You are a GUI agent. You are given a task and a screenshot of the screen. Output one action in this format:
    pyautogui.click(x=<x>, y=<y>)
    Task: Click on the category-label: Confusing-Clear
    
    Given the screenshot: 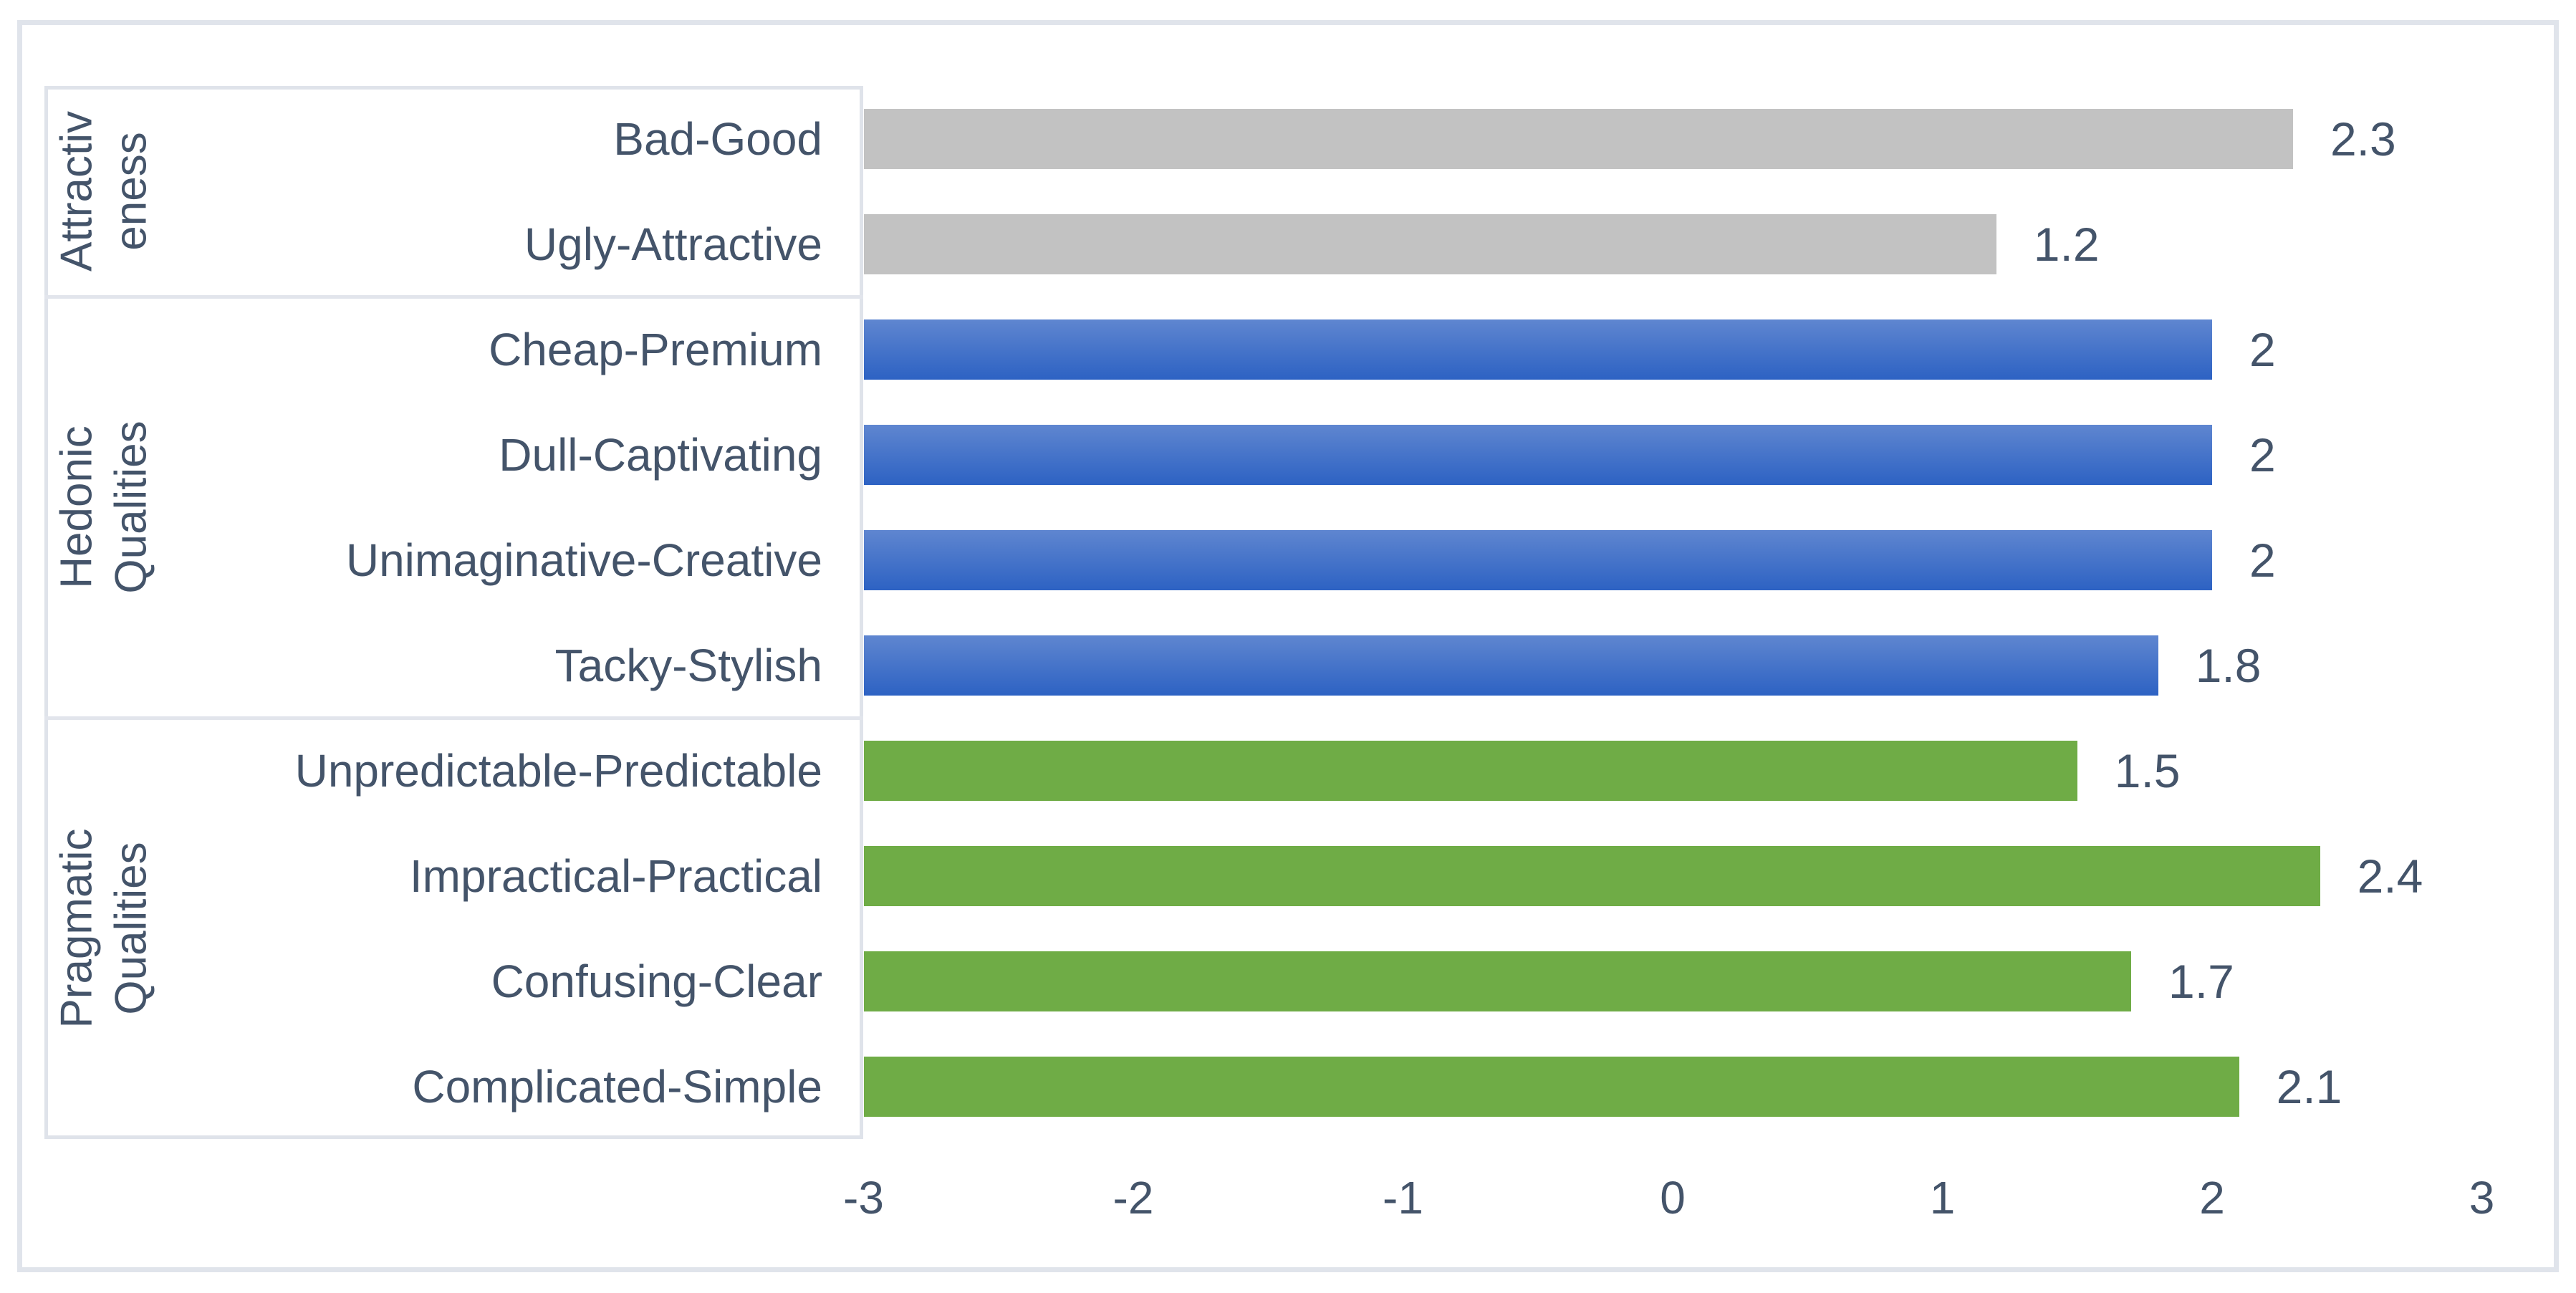 What is the action you would take?
    pyautogui.click(x=656, y=981)
    